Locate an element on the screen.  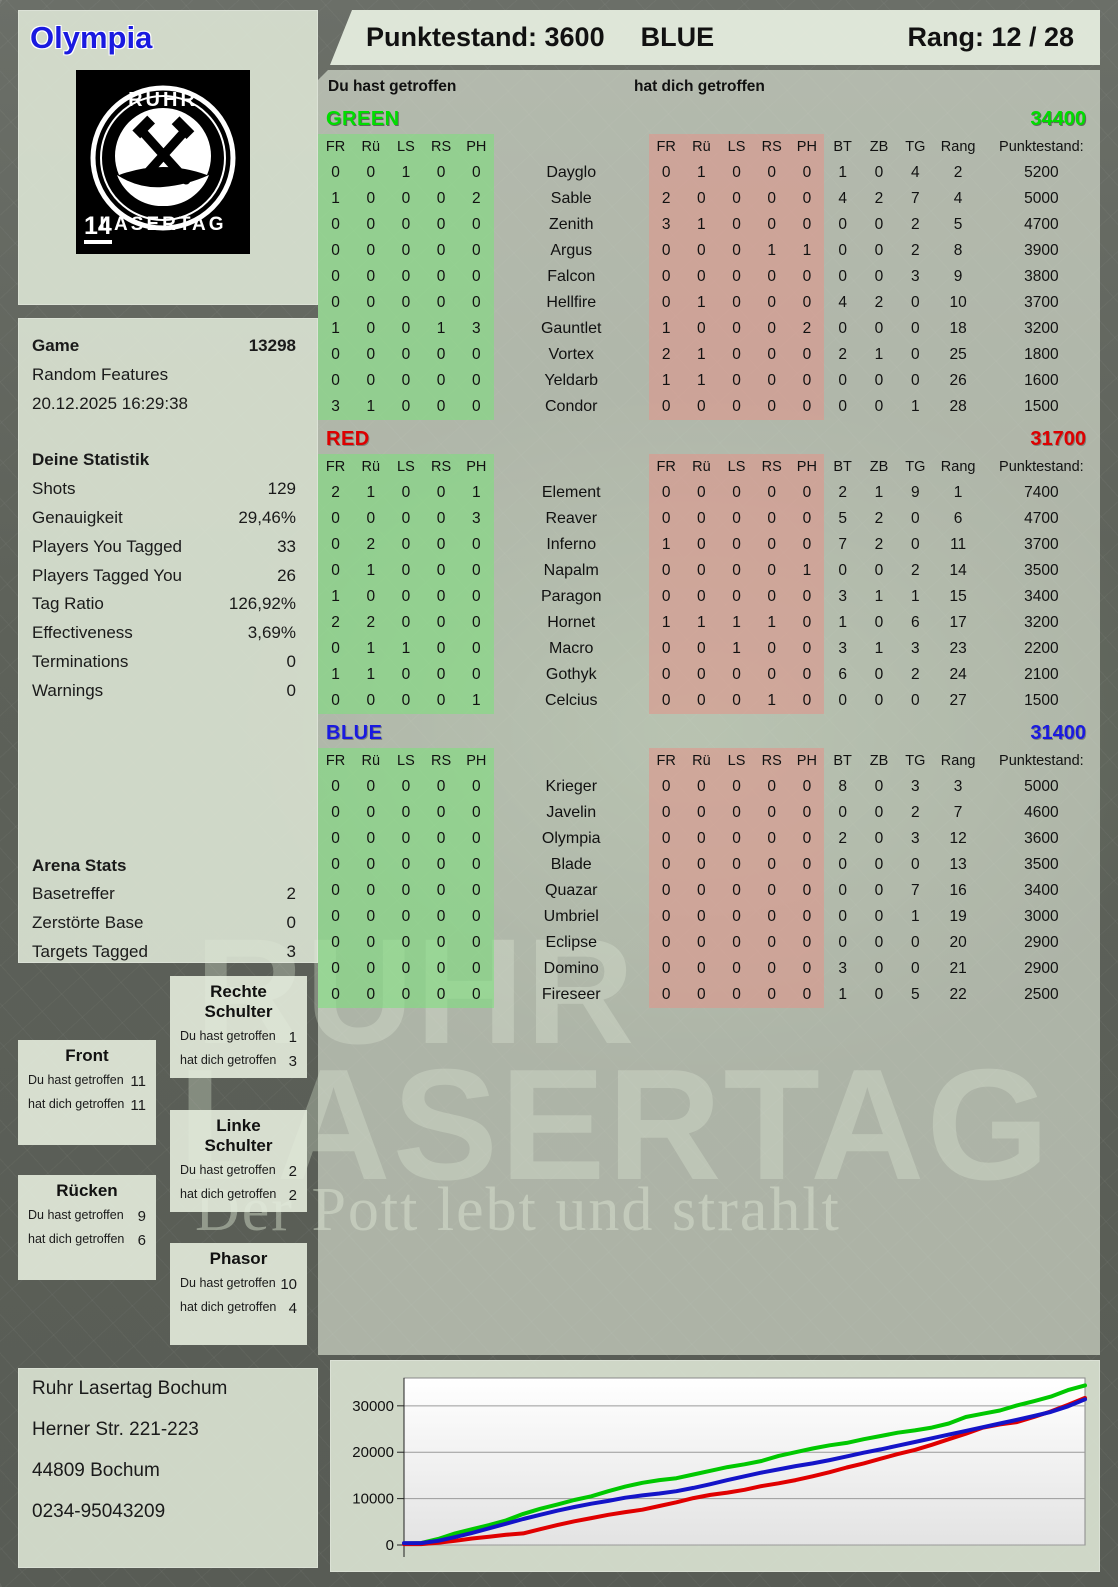
cell-you: 1 is located at coordinates (336, 675).